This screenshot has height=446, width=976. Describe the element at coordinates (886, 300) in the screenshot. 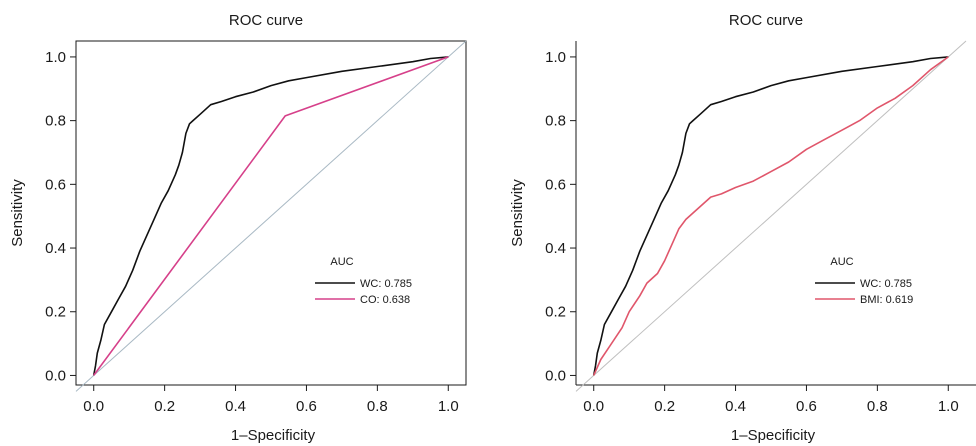

I see `legend-label-bmi: BMI: 0.619` at that location.